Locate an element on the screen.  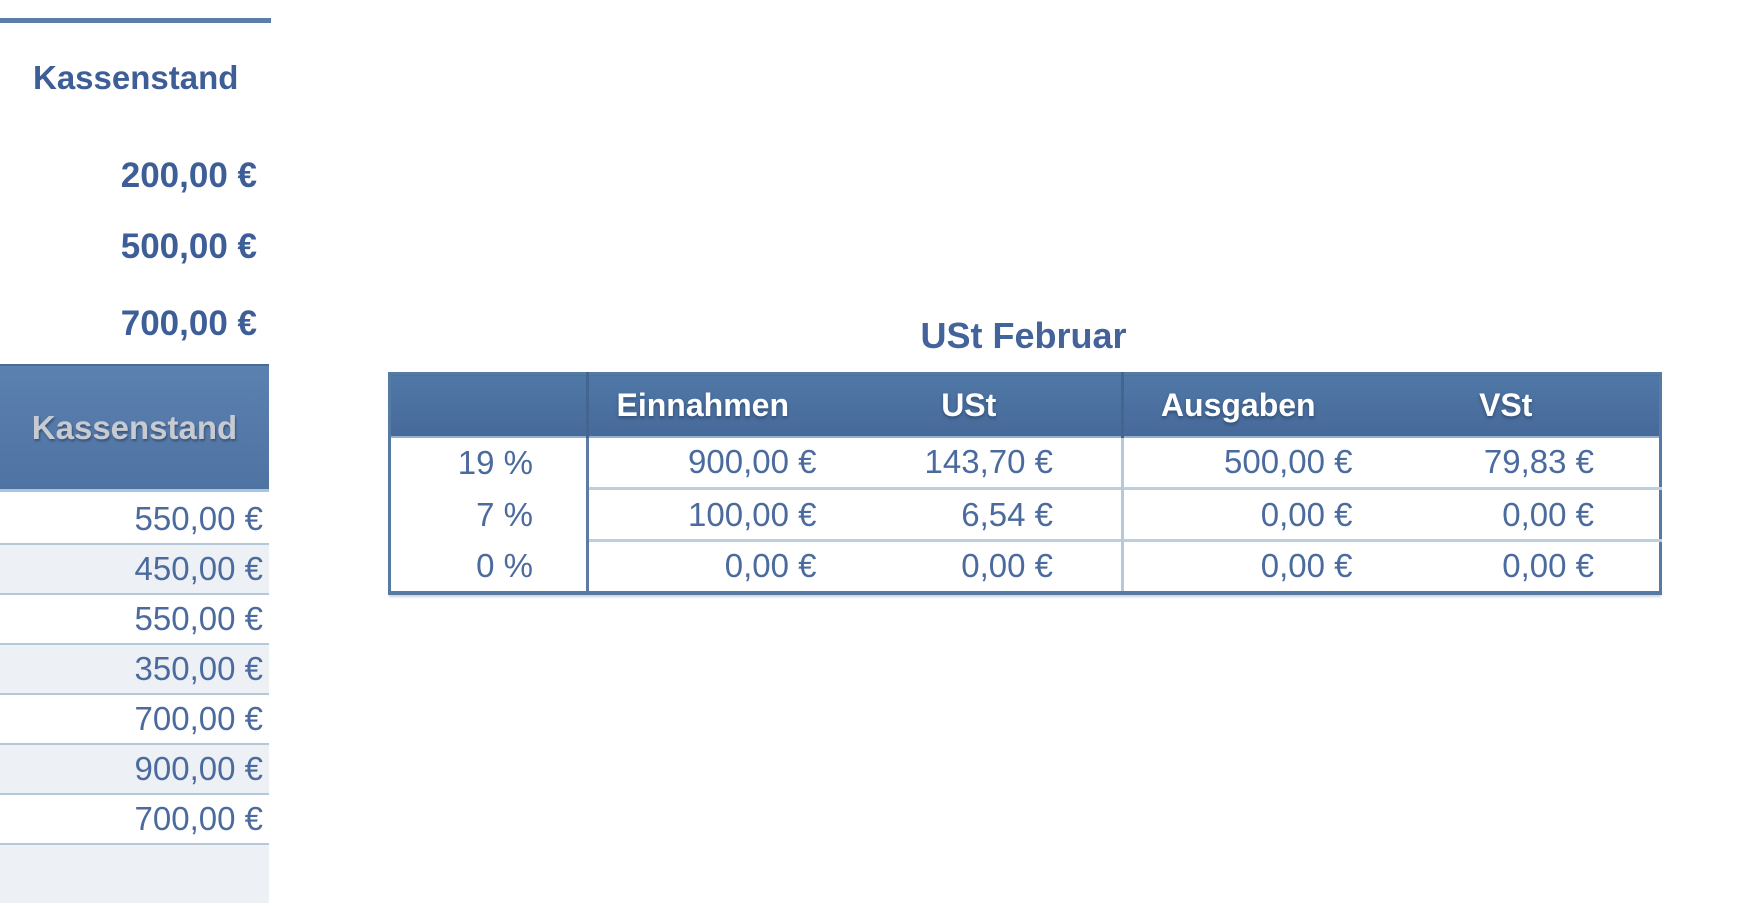
col-header-ausgaben: Ausgaben is located at coordinates (1270, 405).